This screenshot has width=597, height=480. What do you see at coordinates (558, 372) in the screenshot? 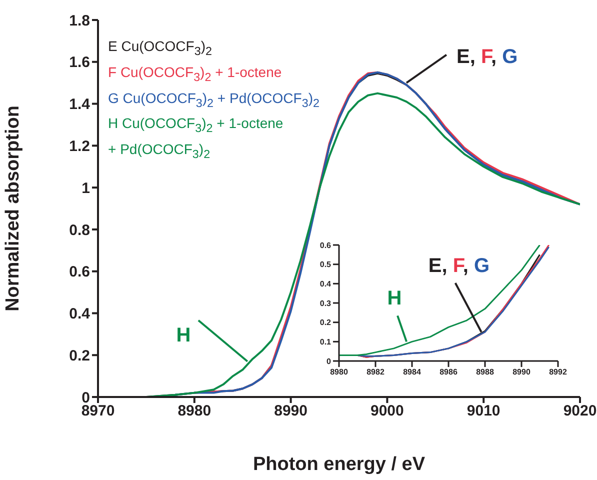
I see `x-tick-label: 8992` at bounding box center [558, 372].